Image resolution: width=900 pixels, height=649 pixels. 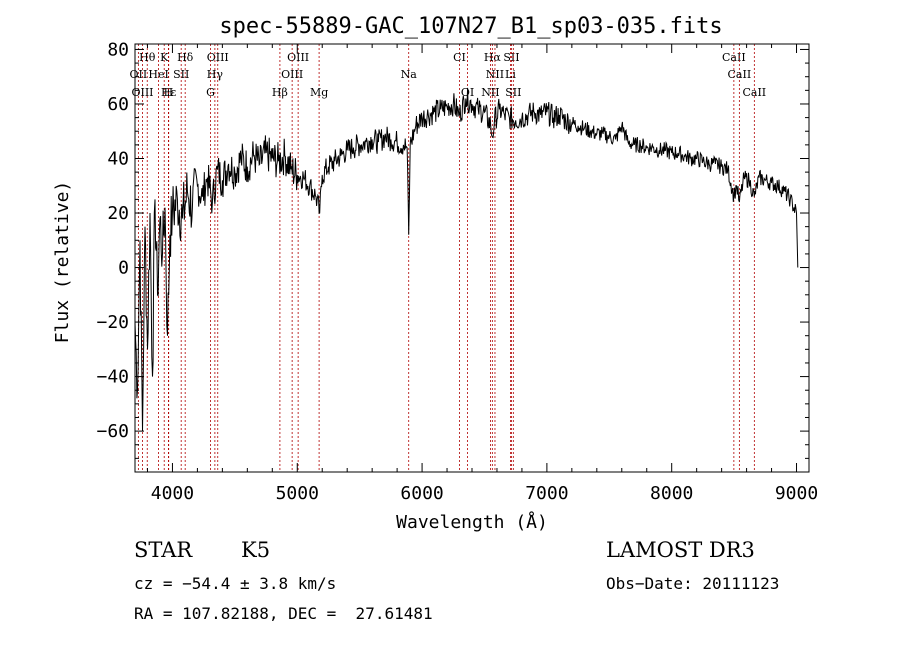 I want to click on line-marker-label-11: SII, so click(x=181, y=74).